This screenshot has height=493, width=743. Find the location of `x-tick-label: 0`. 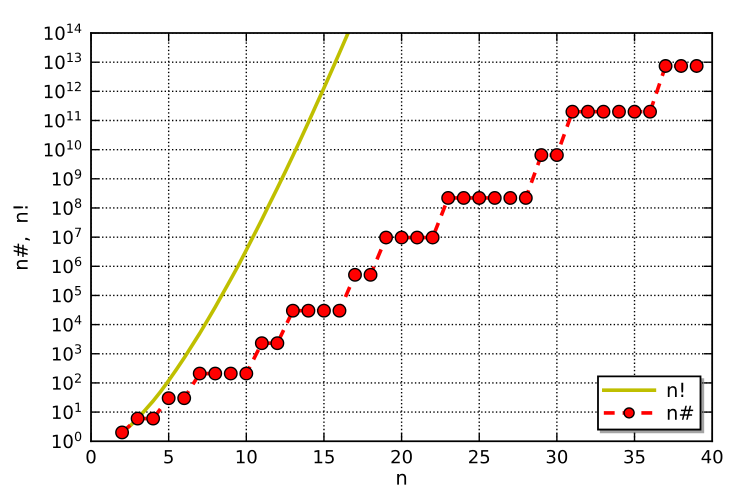

x-tick-label: 0 is located at coordinates (91, 457).